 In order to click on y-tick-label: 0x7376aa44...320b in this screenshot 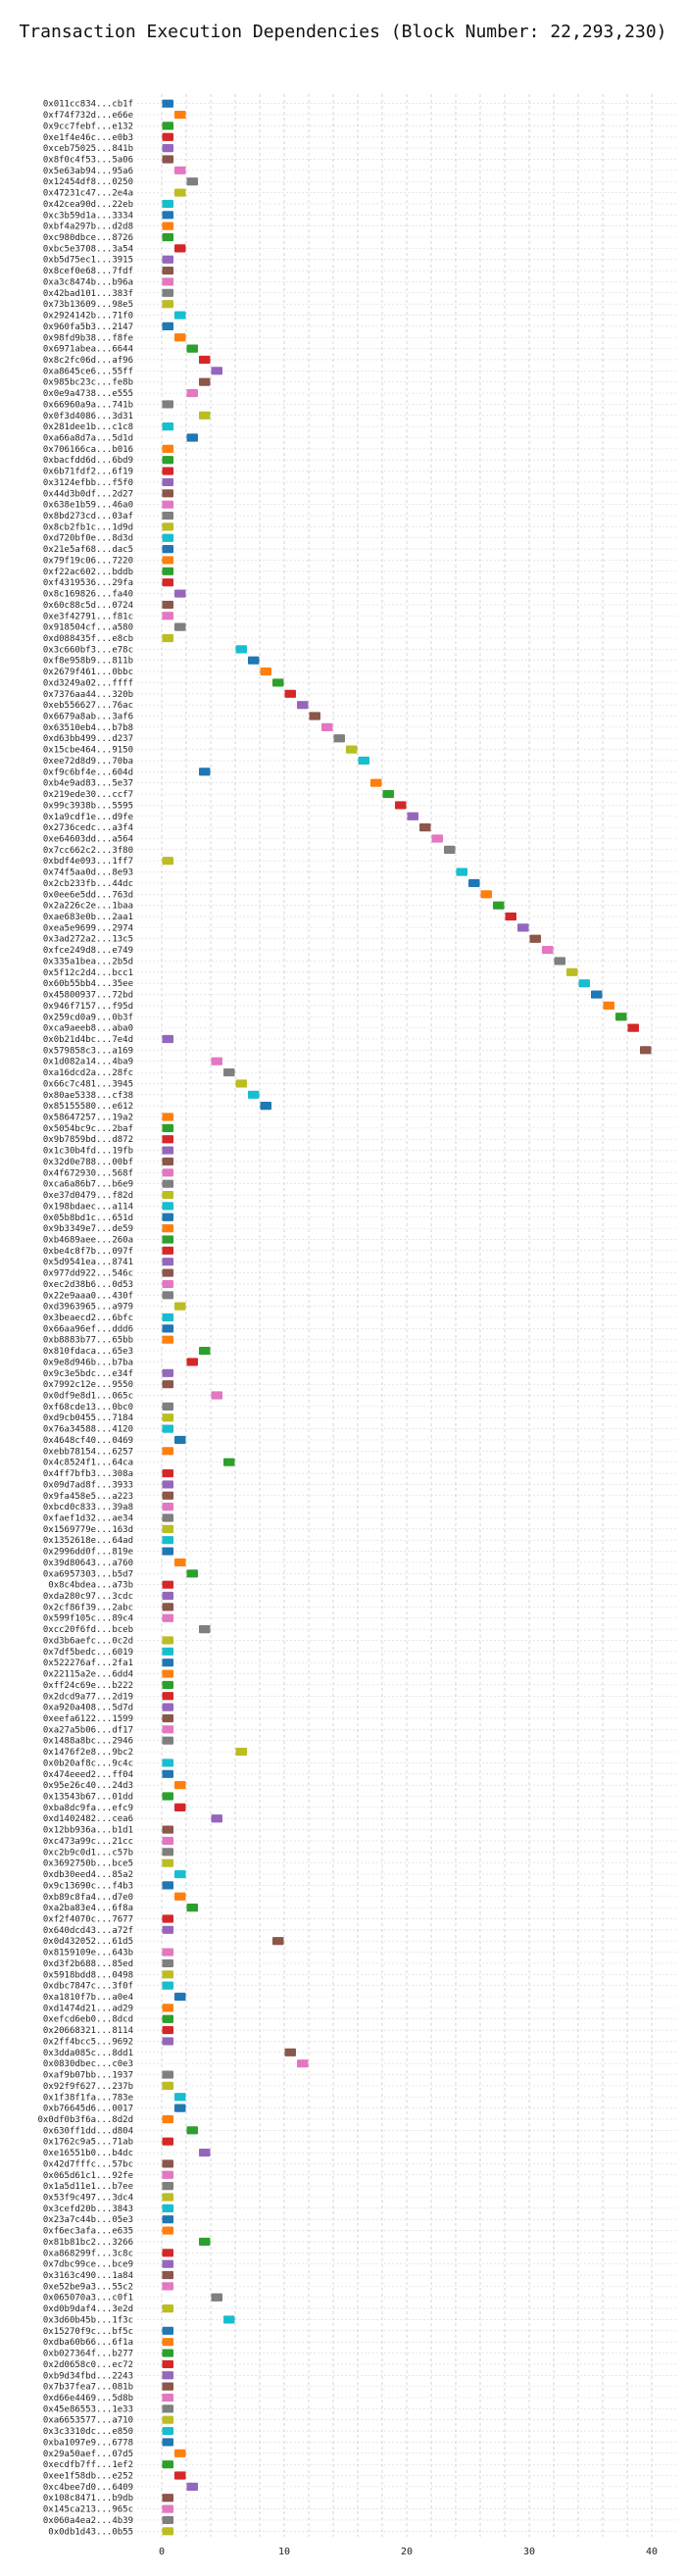, I will do `click(88, 695)`.